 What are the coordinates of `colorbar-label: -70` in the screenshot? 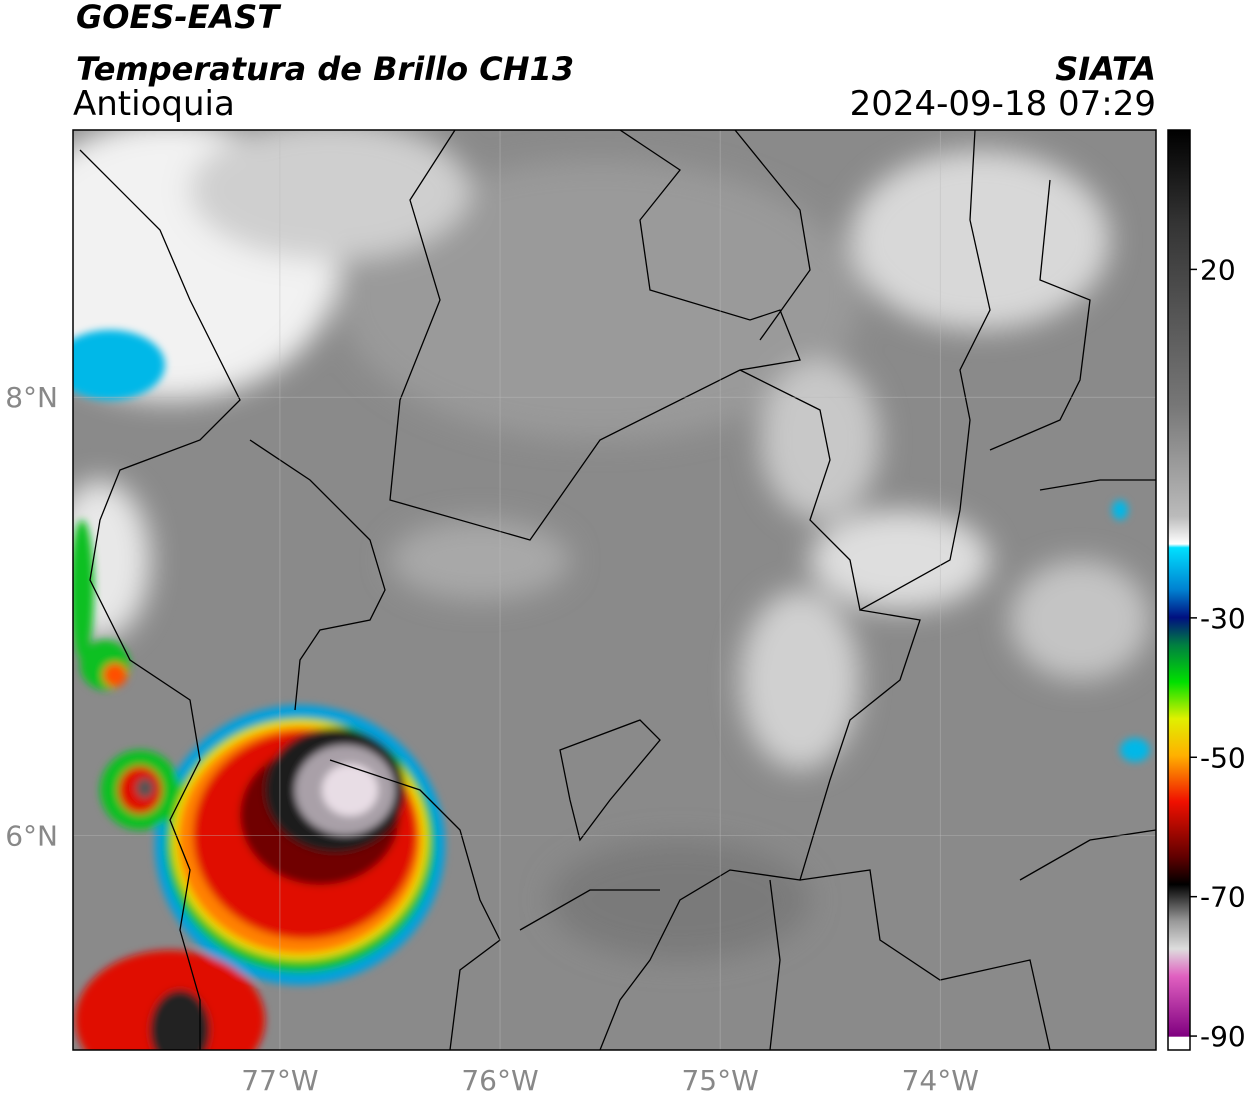 It's located at (1223, 897).